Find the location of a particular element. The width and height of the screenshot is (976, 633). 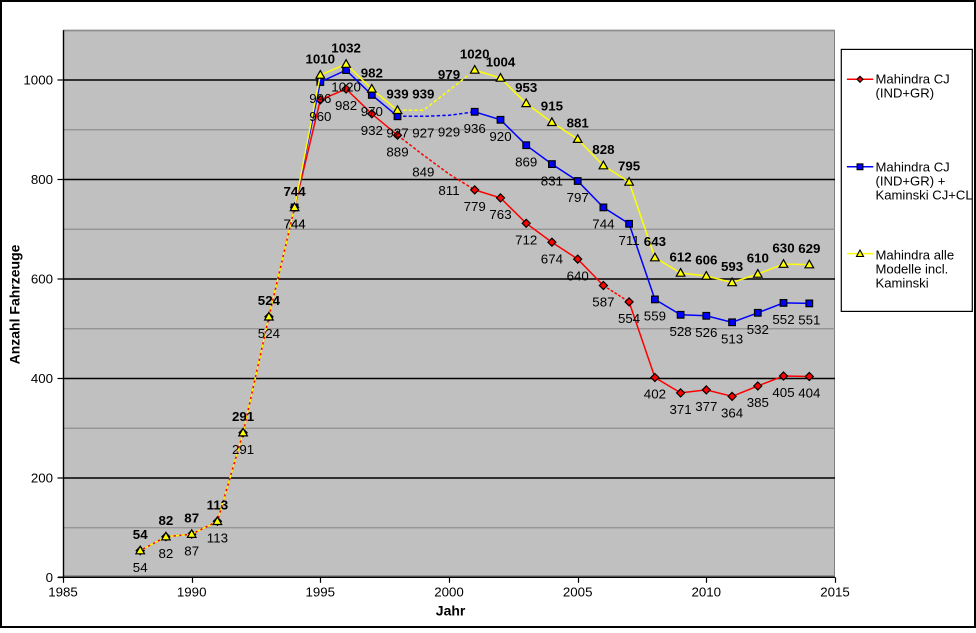

svg-text: 881 is located at coordinates (578, 123).